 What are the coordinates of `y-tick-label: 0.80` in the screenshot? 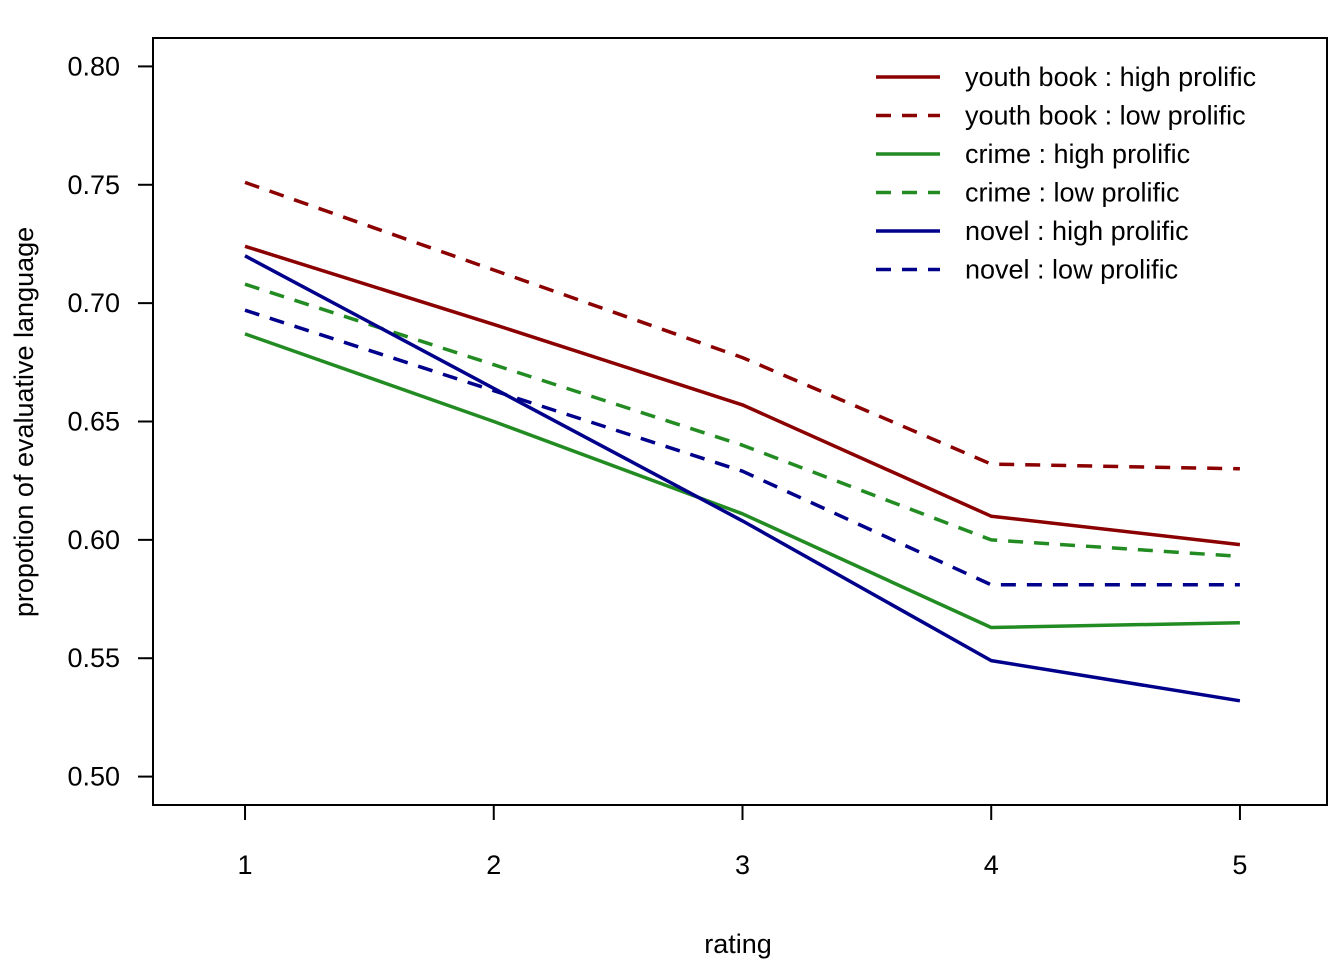 It's located at (93, 66).